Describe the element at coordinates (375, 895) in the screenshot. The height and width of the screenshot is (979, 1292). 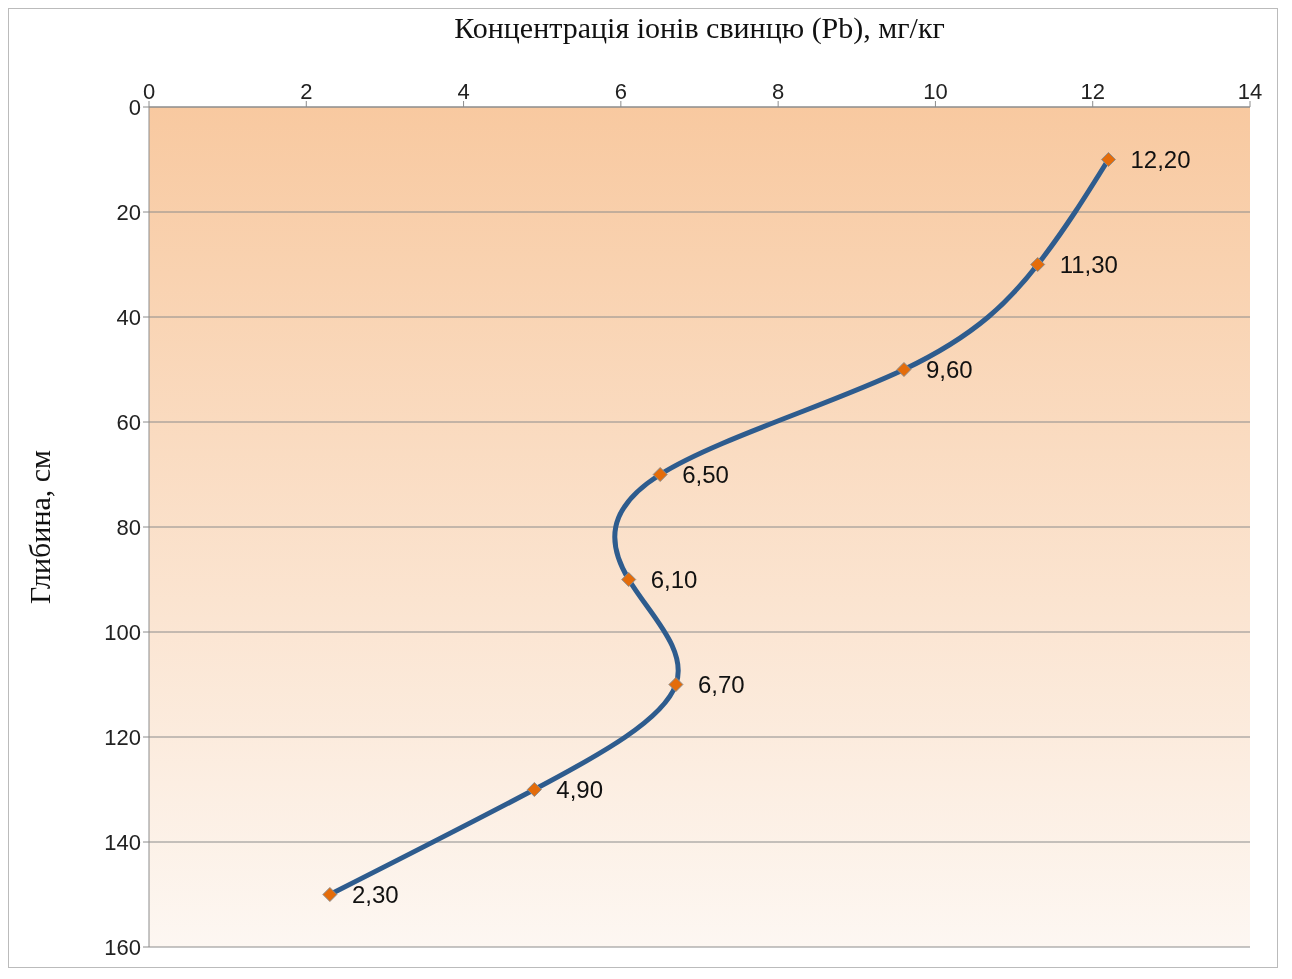
I see `data-label: 2,30` at that location.